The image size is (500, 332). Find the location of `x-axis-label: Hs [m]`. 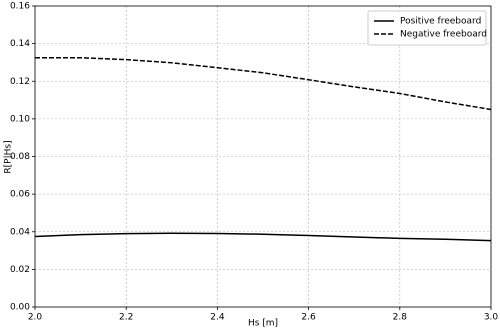

x-axis-label: Hs [m] is located at coordinates (263, 324).